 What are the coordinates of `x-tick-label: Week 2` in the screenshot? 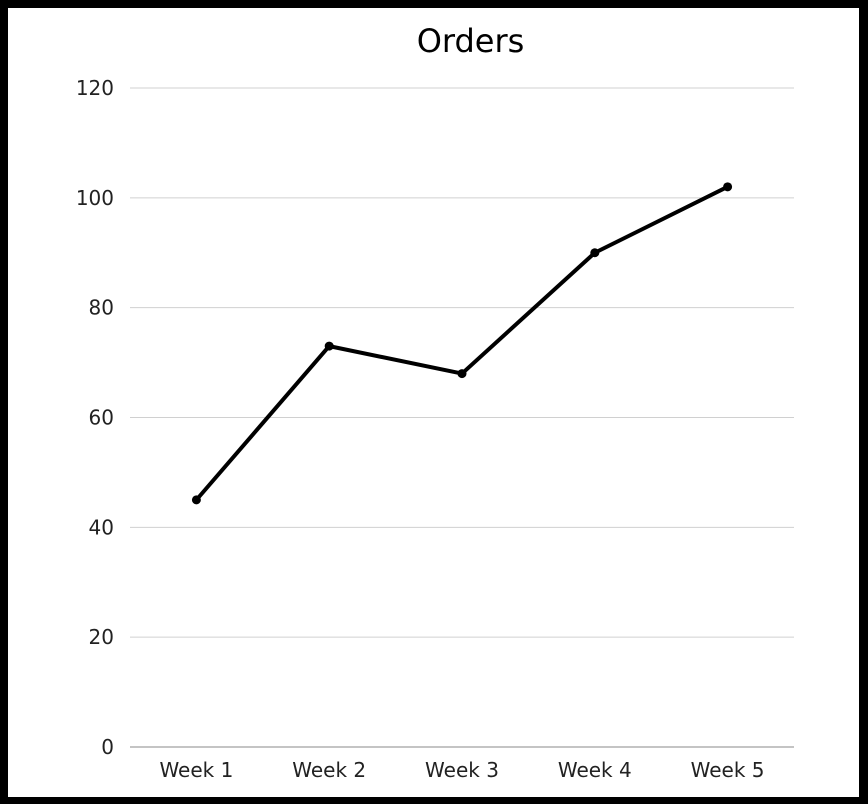 It's located at (329, 770).